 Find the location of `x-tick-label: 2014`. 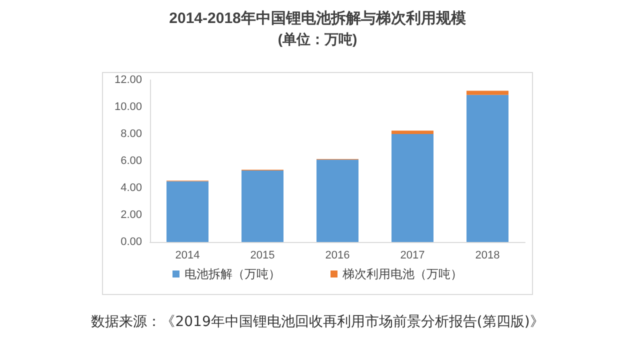

x-tick-label: 2014 is located at coordinates (187, 256).